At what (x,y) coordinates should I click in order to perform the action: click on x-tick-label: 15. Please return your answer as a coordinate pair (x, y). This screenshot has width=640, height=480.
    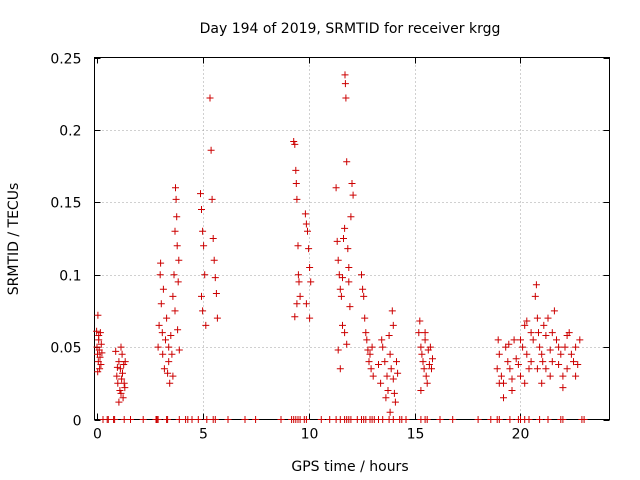
    Looking at the image, I should click on (416, 435).